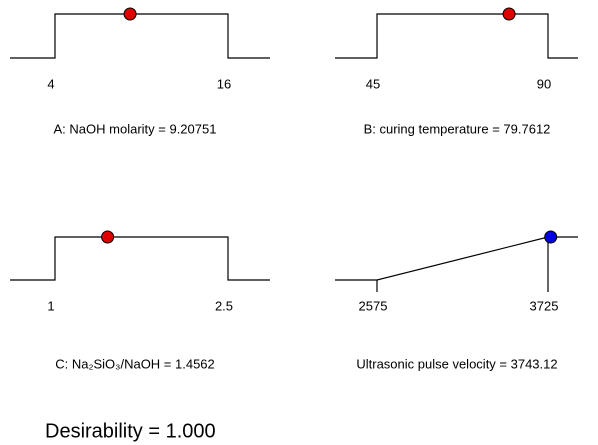 This screenshot has height=445, width=598. I want to click on x-tick-label: 45, so click(373, 83).